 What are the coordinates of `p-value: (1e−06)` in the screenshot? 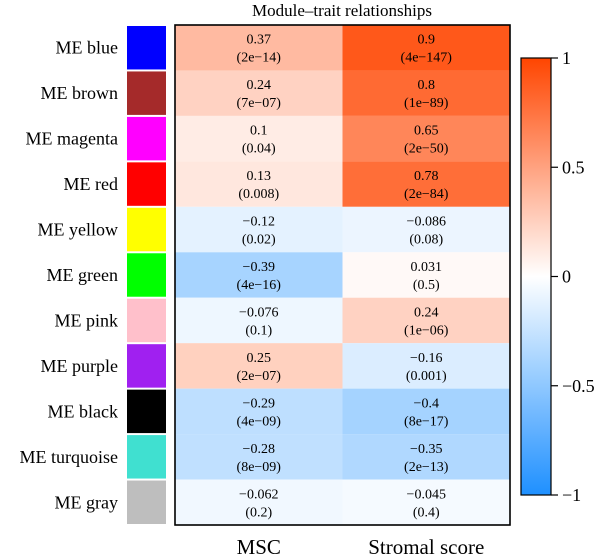 It's located at (426, 330).